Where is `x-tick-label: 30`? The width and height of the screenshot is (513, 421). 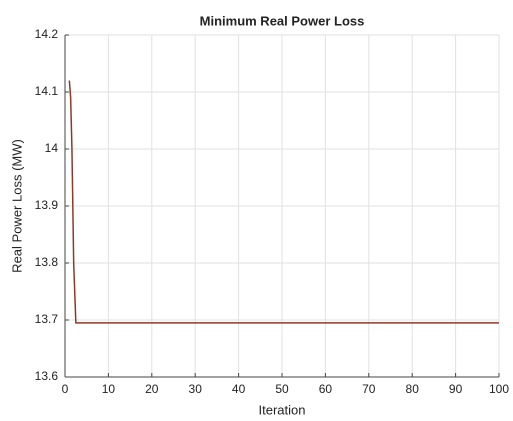 x-tick-label: 30 is located at coordinates (196, 389).